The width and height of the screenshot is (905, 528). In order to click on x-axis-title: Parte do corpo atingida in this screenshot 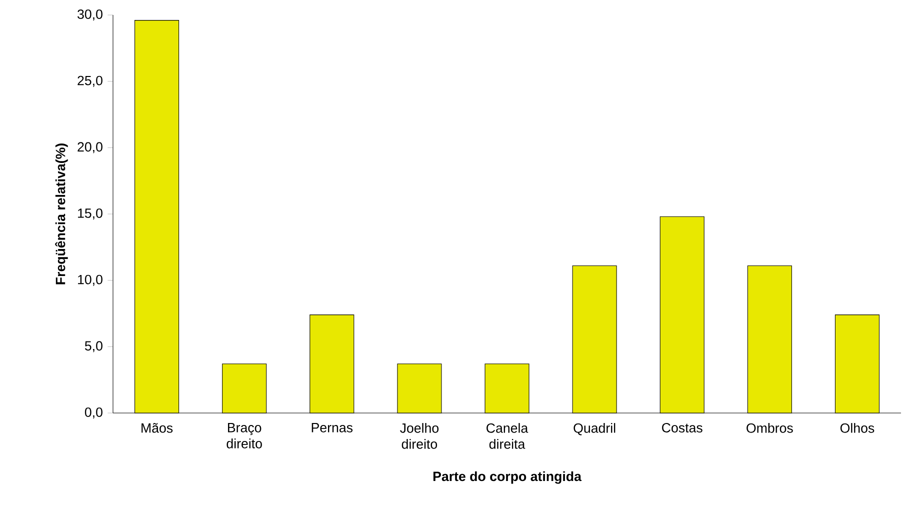, I will do `click(507, 477)`.